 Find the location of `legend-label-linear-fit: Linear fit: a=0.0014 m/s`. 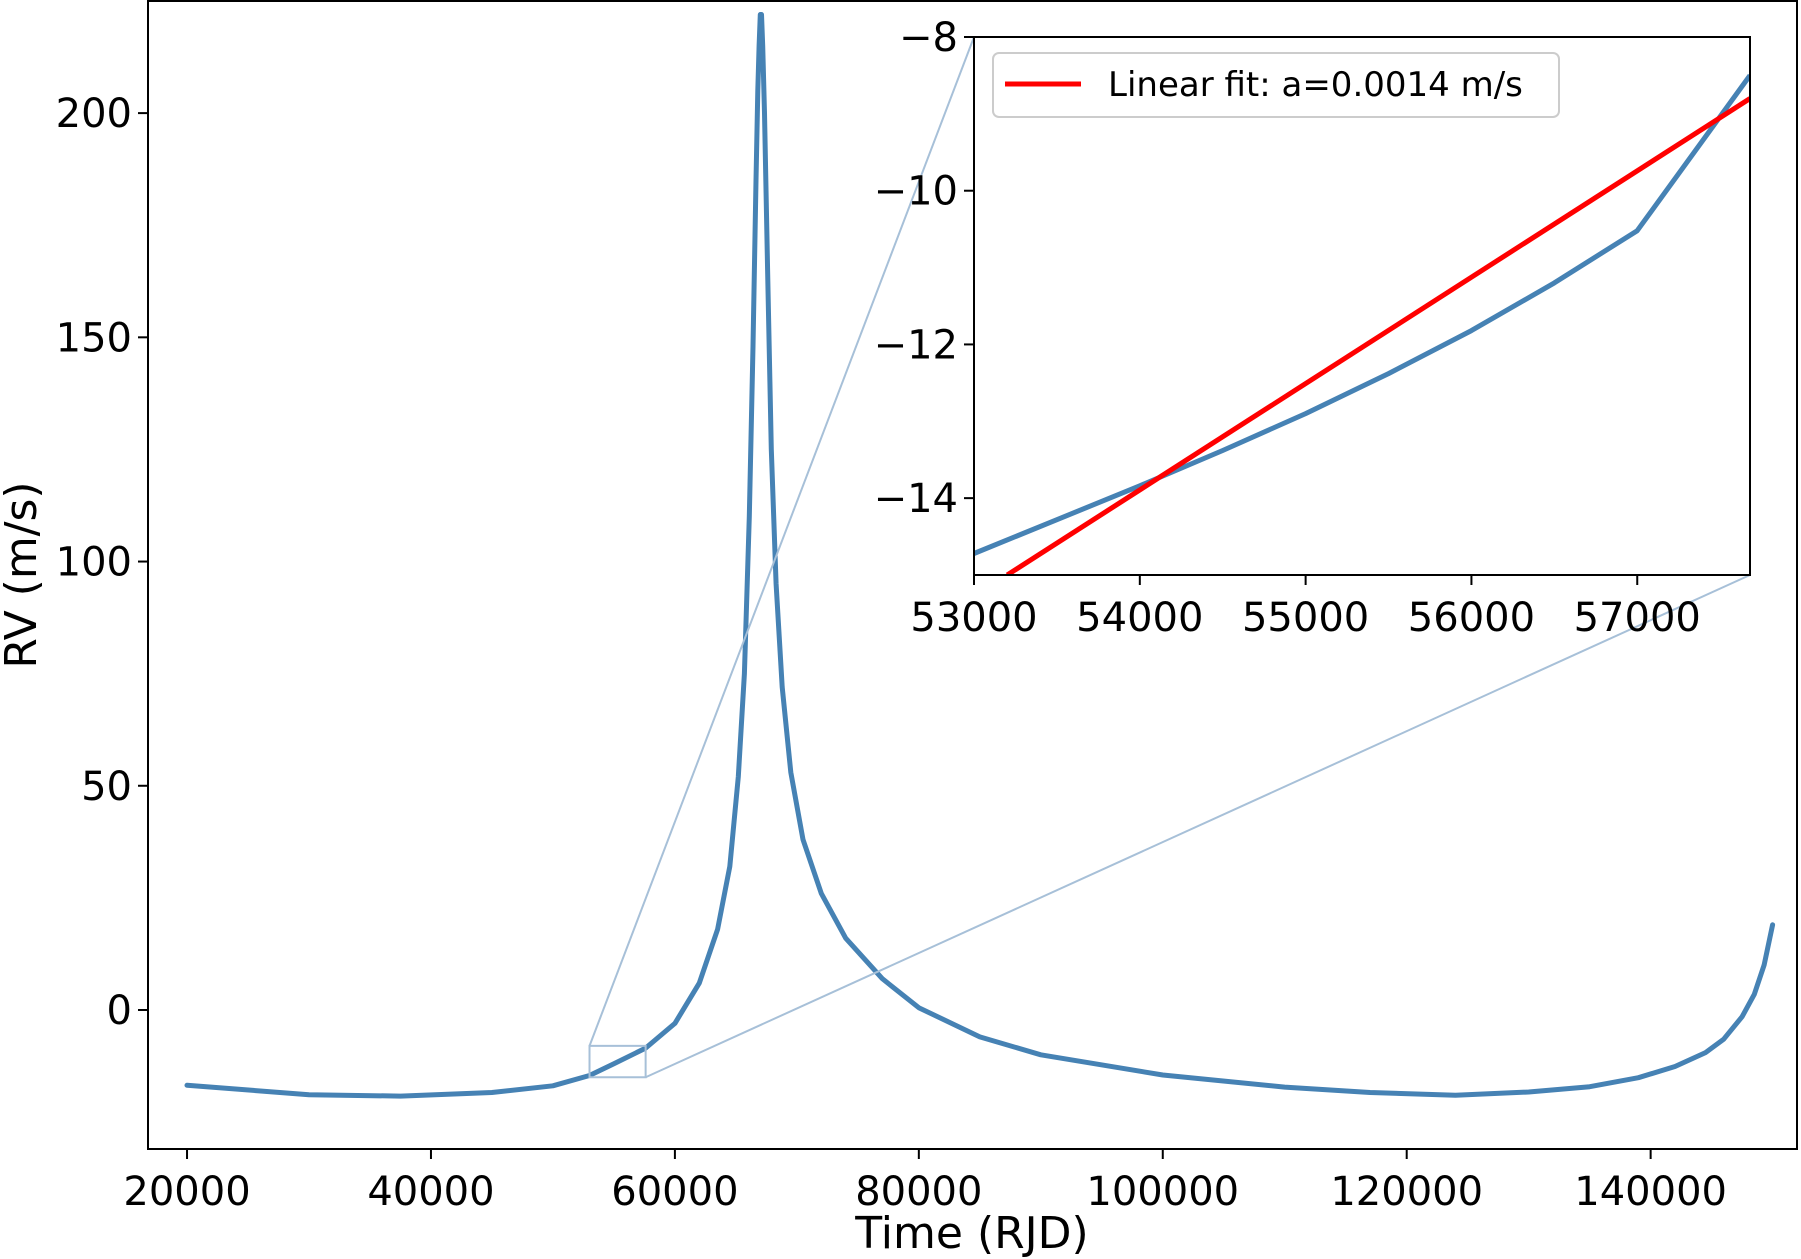

legend-label-linear-fit: Linear fit: a=0.0014 m/s is located at coordinates (1315, 85).